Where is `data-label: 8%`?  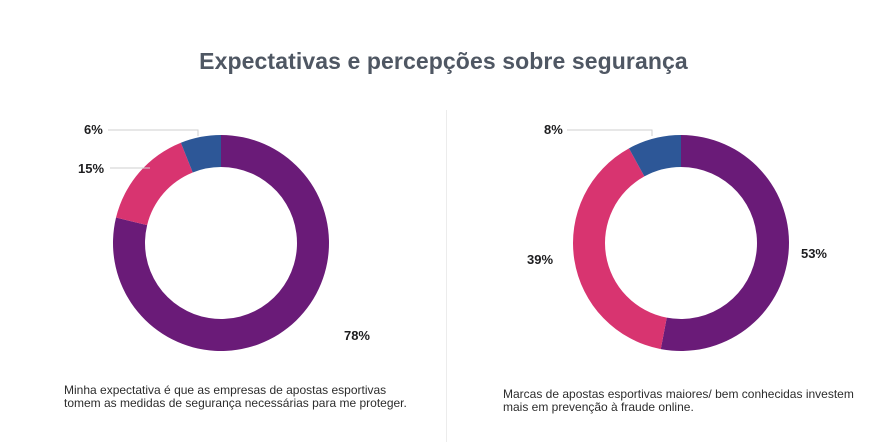
data-label: 8% is located at coordinates (553, 129).